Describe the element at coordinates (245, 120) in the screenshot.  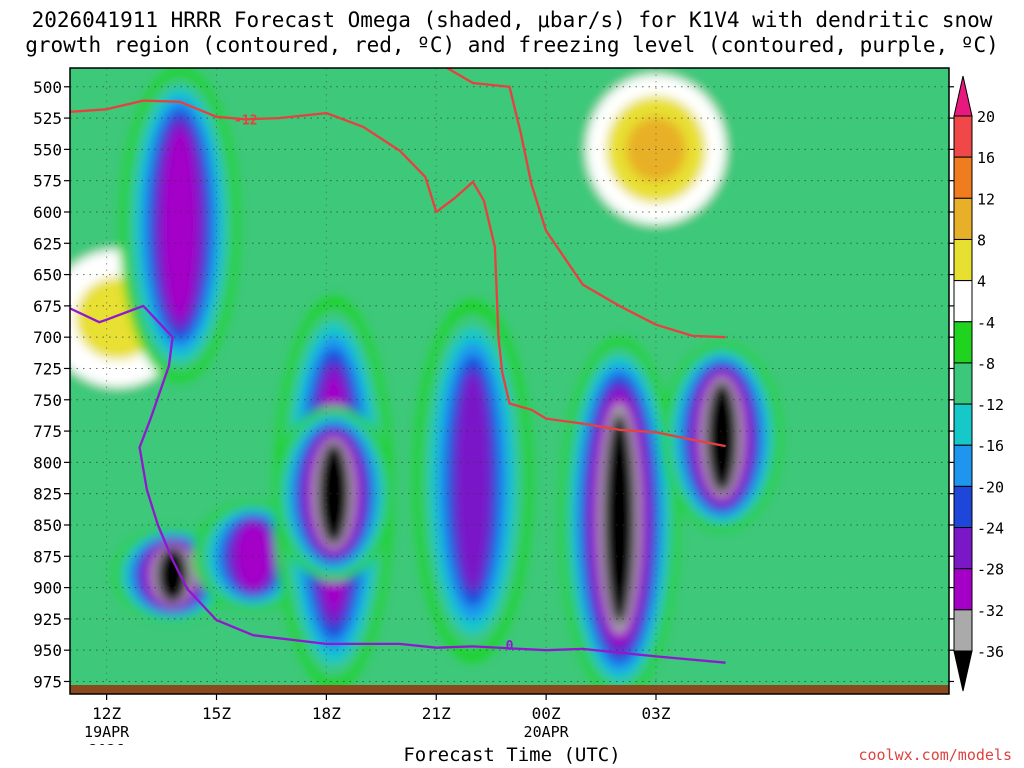
I see `contour-label-minus12: -12` at that location.